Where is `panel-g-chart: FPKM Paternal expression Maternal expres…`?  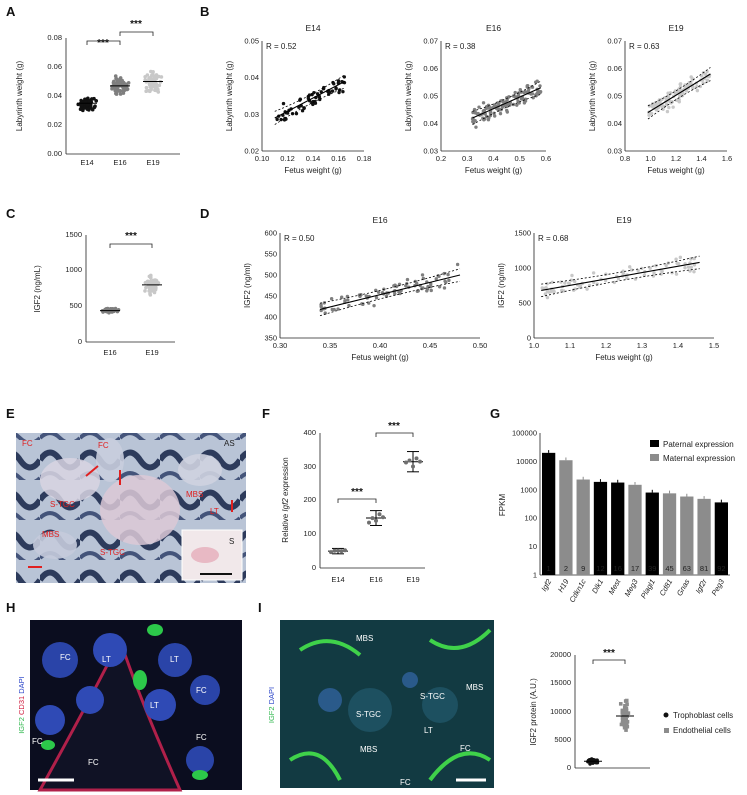
panel-g-chart: FPKM Paternal expression Maternal expres… is located at coordinates (616, 517).